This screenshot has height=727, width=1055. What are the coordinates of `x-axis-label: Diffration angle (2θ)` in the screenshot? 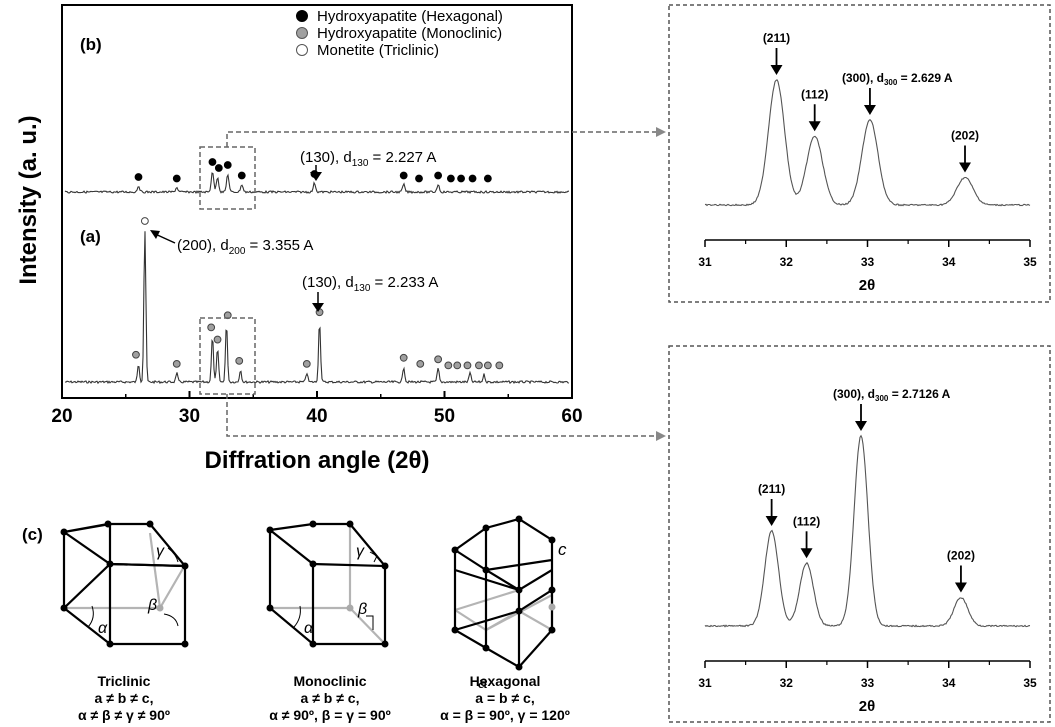 It's located at (317, 460).